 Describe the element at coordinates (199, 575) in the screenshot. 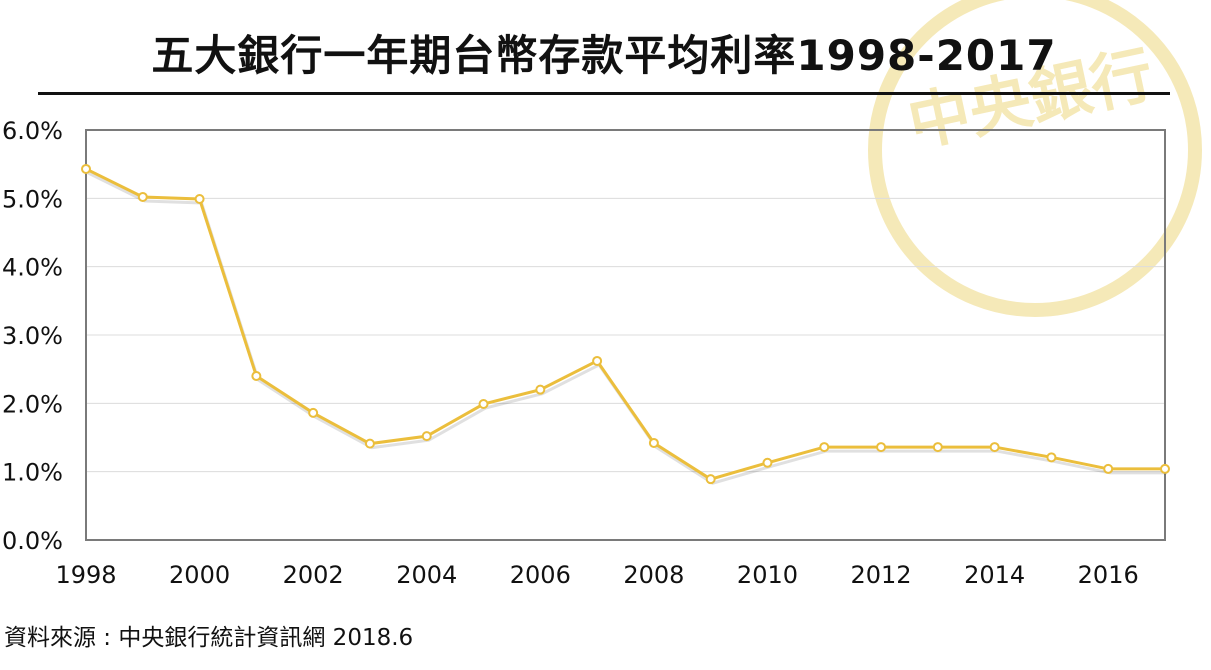

I see `x-tick-label: 2000` at that location.